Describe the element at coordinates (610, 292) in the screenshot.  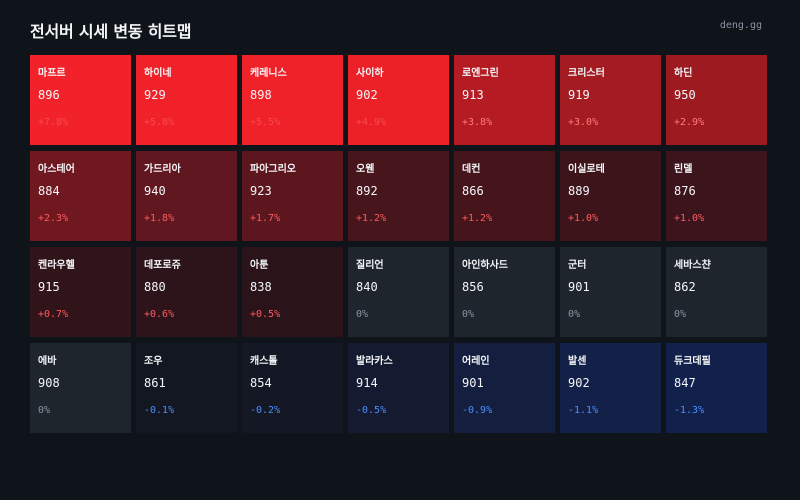
I see `server-cell: 군터 901 0%` at that location.